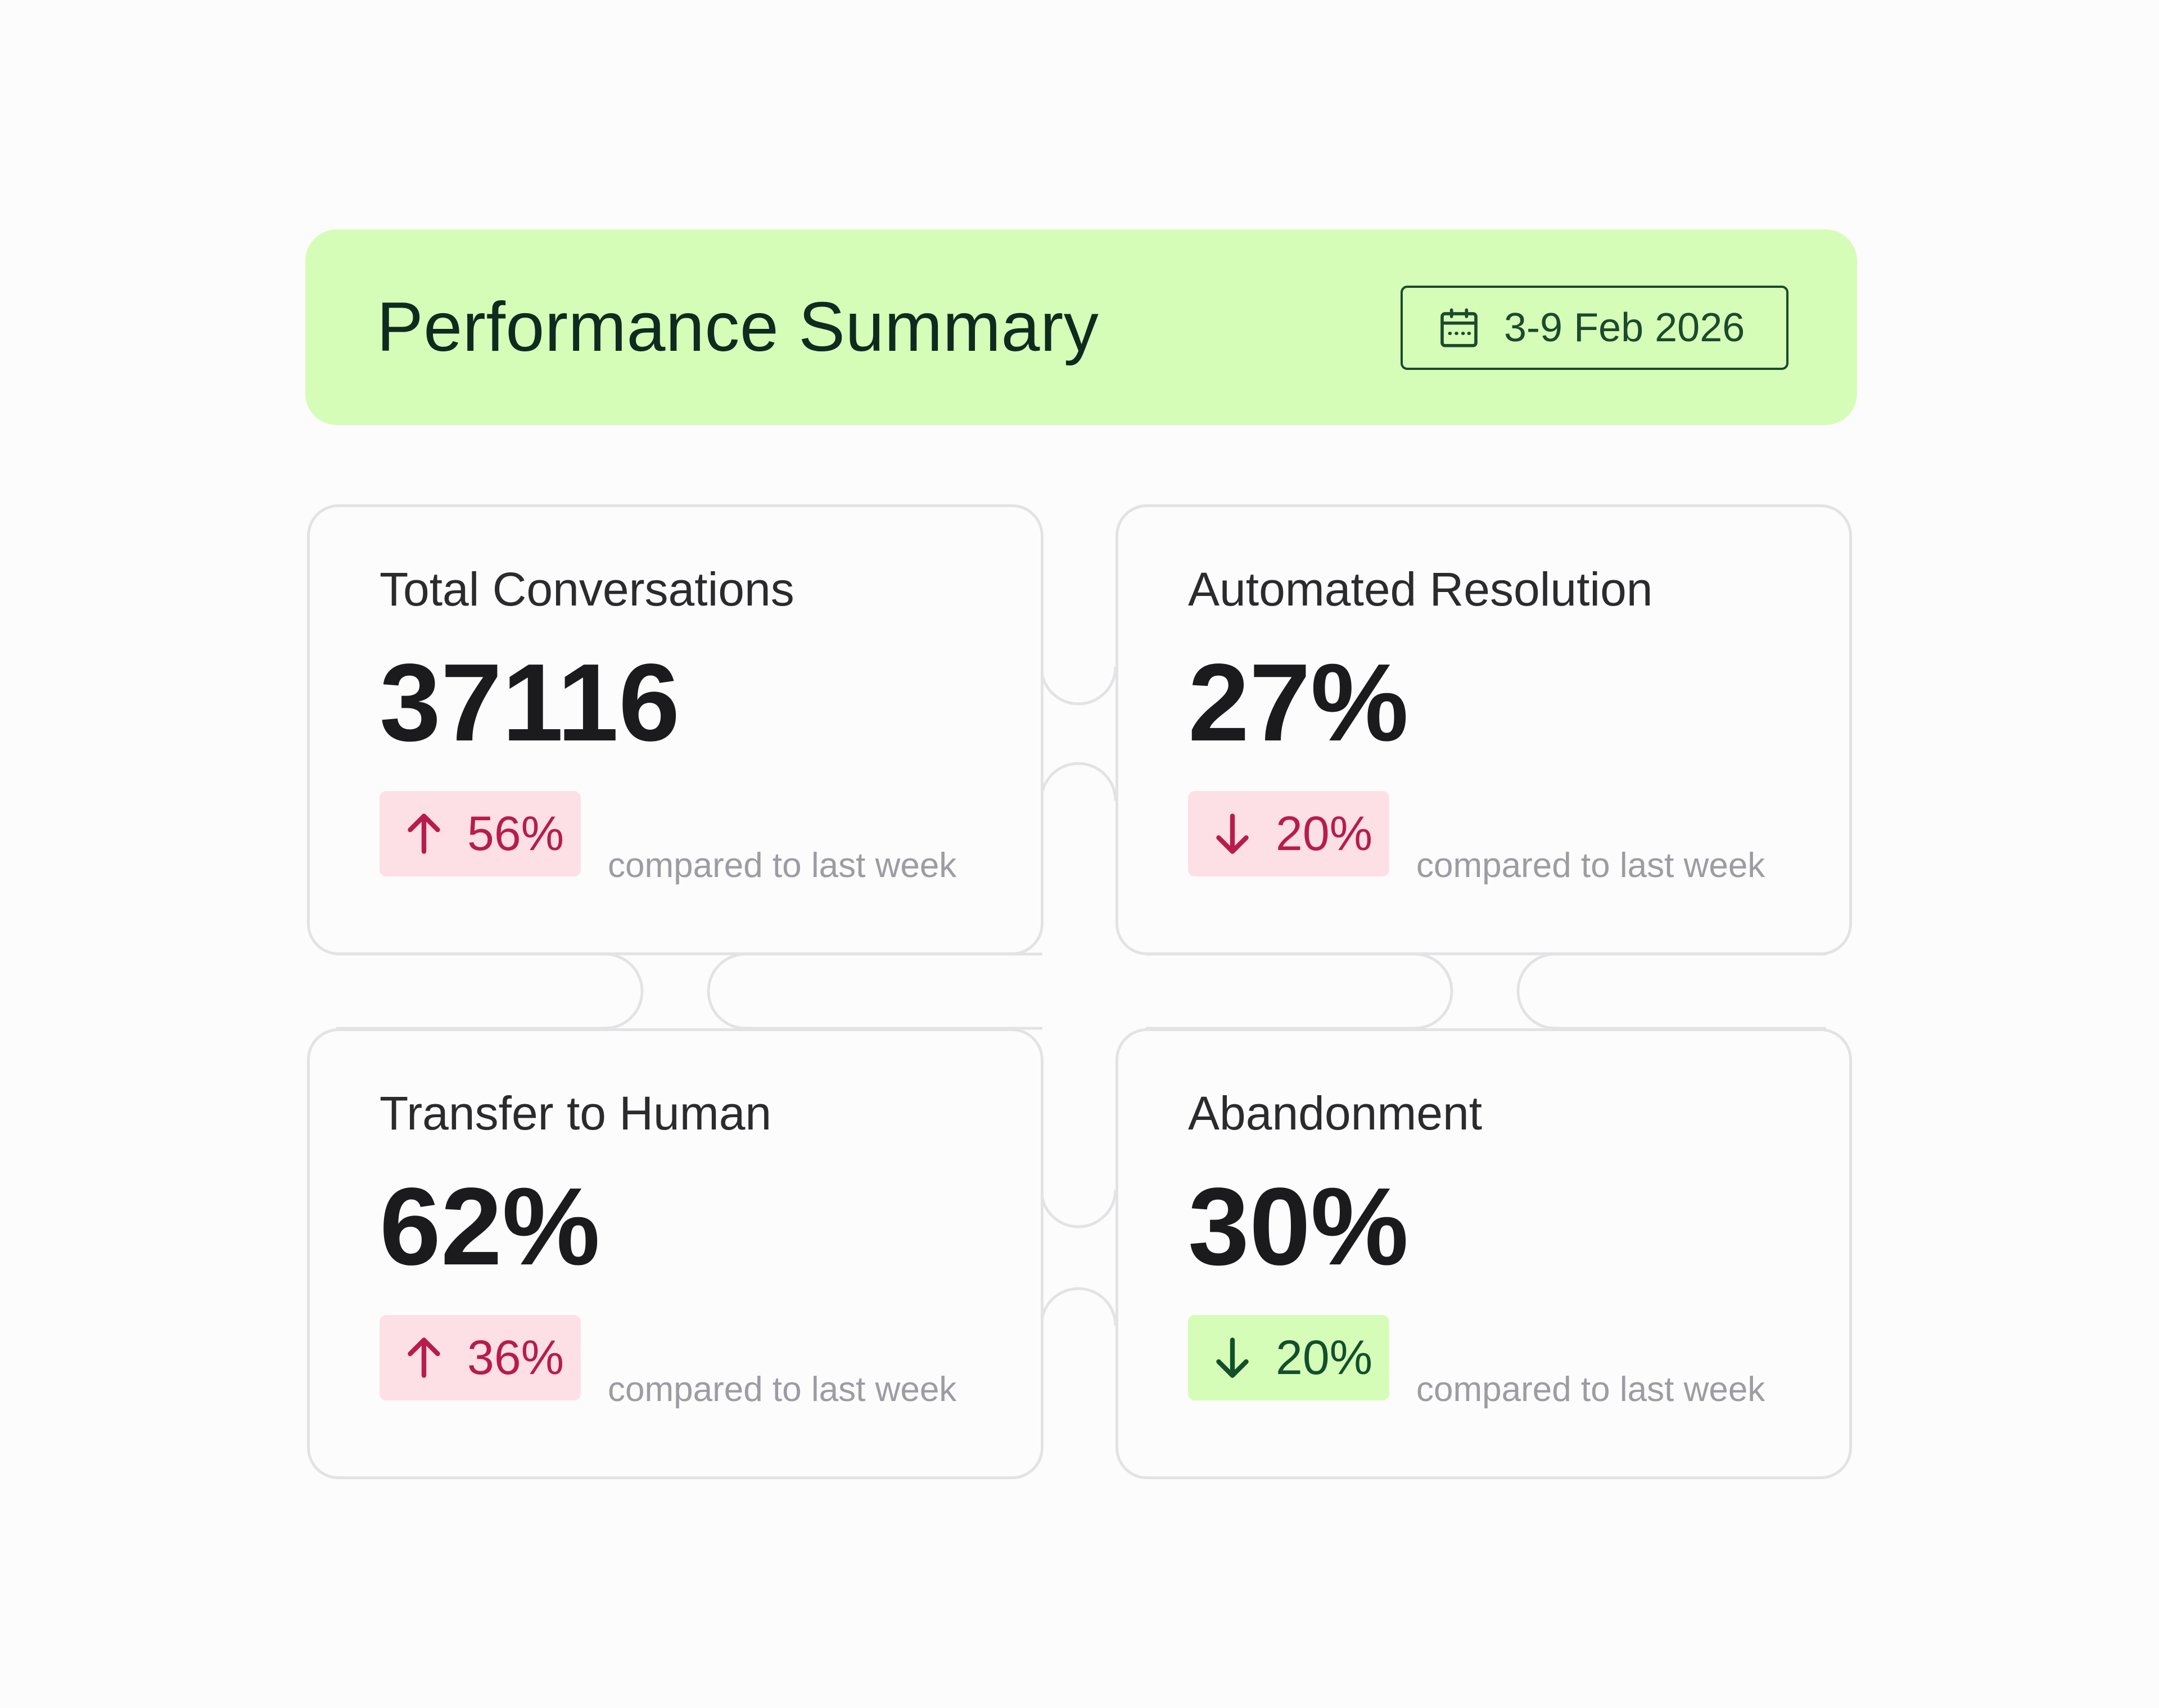  Describe the element at coordinates (515, 1358) in the screenshot. I see `delta-value: 36%` at that location.